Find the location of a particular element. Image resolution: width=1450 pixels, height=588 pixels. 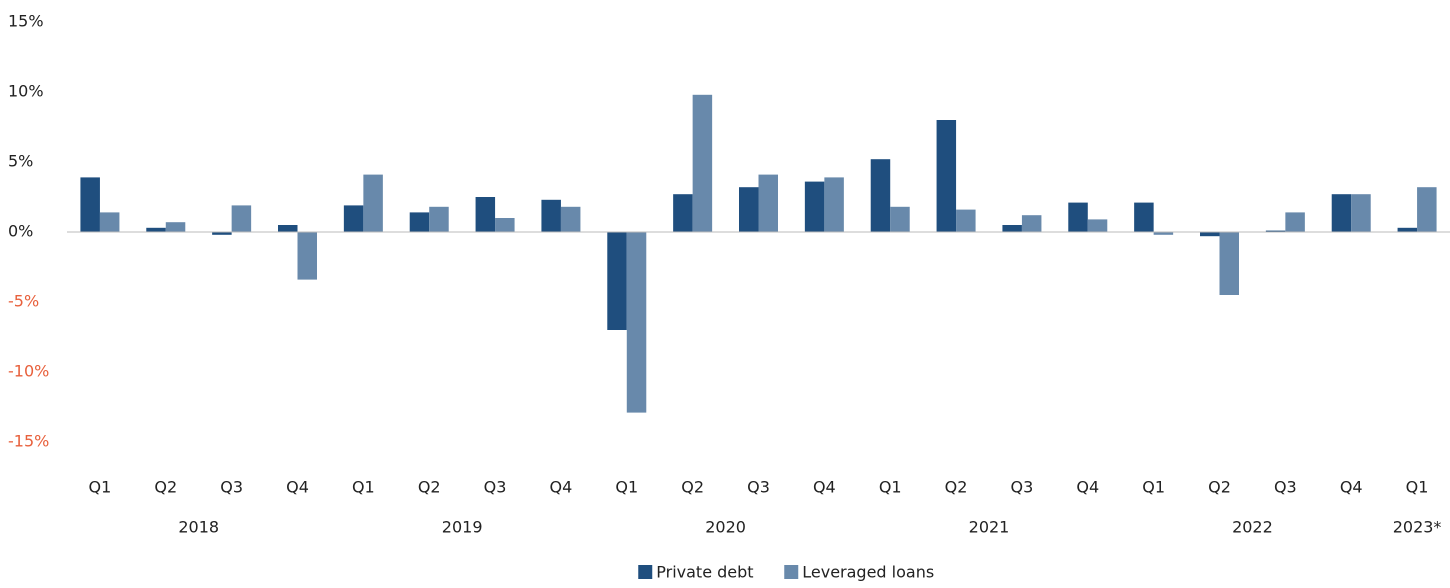

group-label: 2018 is located at coordinates (198, 527).